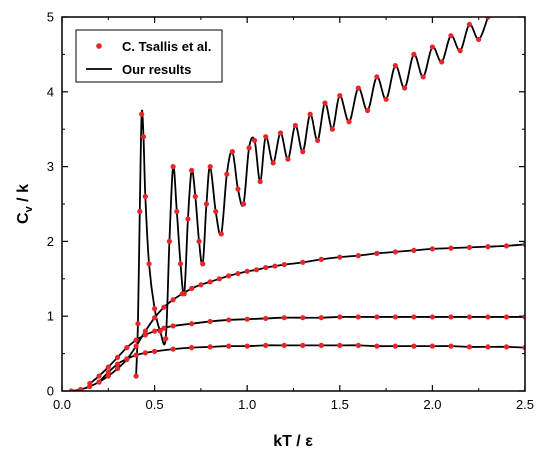 The height and width of the screenshot is (461, 550). Describe the element at coordinates (50, 91) in the screenshot. I see `y-tick-label: 4` at that location.